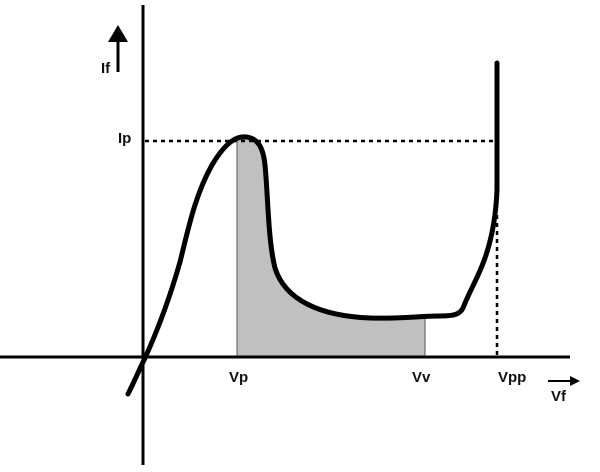  Describe the element at coordinates (106, 68) in the screenshot. I see `y-axis-label: If` at that location.